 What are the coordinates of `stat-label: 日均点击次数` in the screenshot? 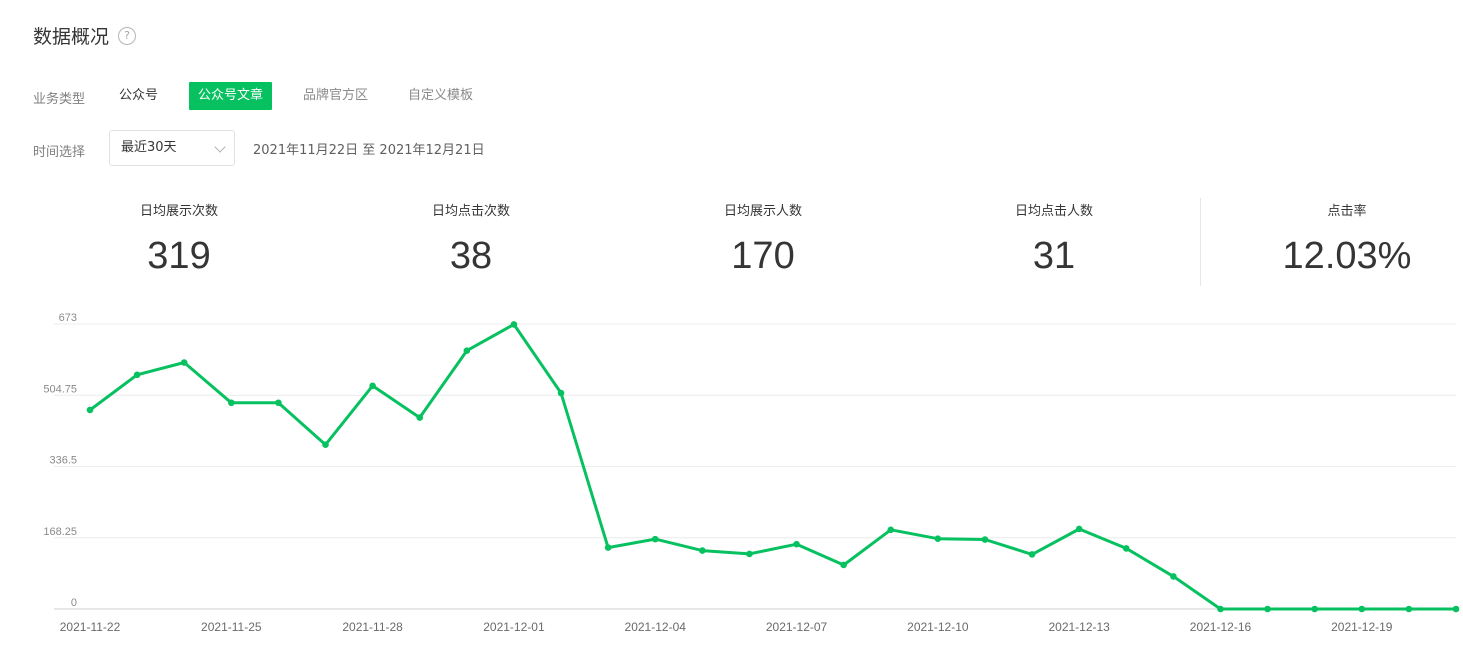 It's located at (470, 211).